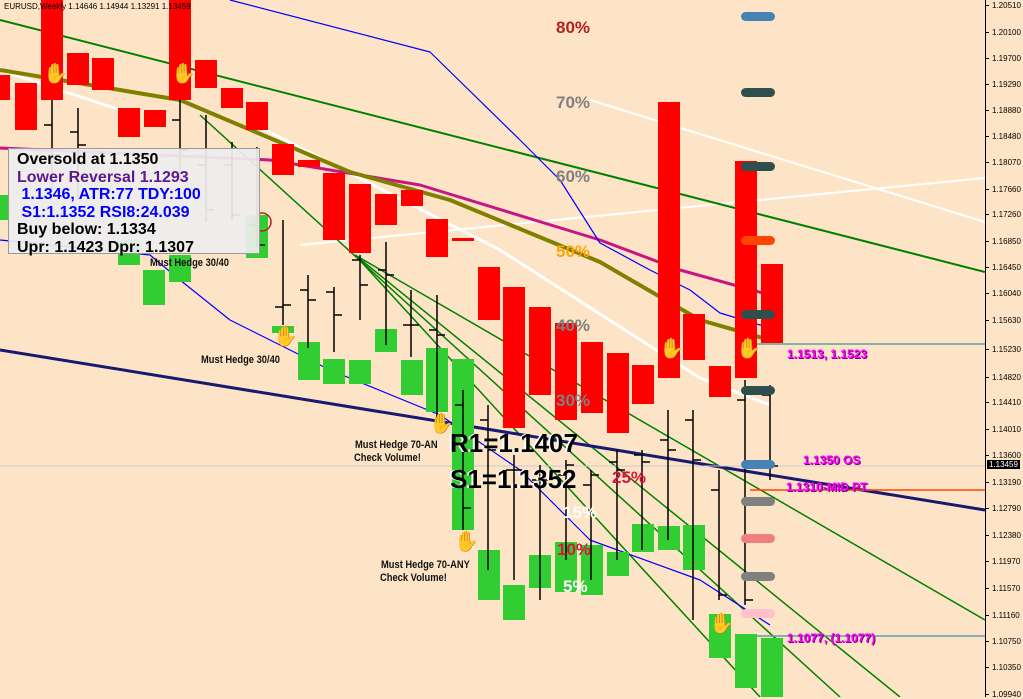 The height and width of the screenshot is (699, 1023). I want to click on level-70-label: 70%, so click(573, 102).